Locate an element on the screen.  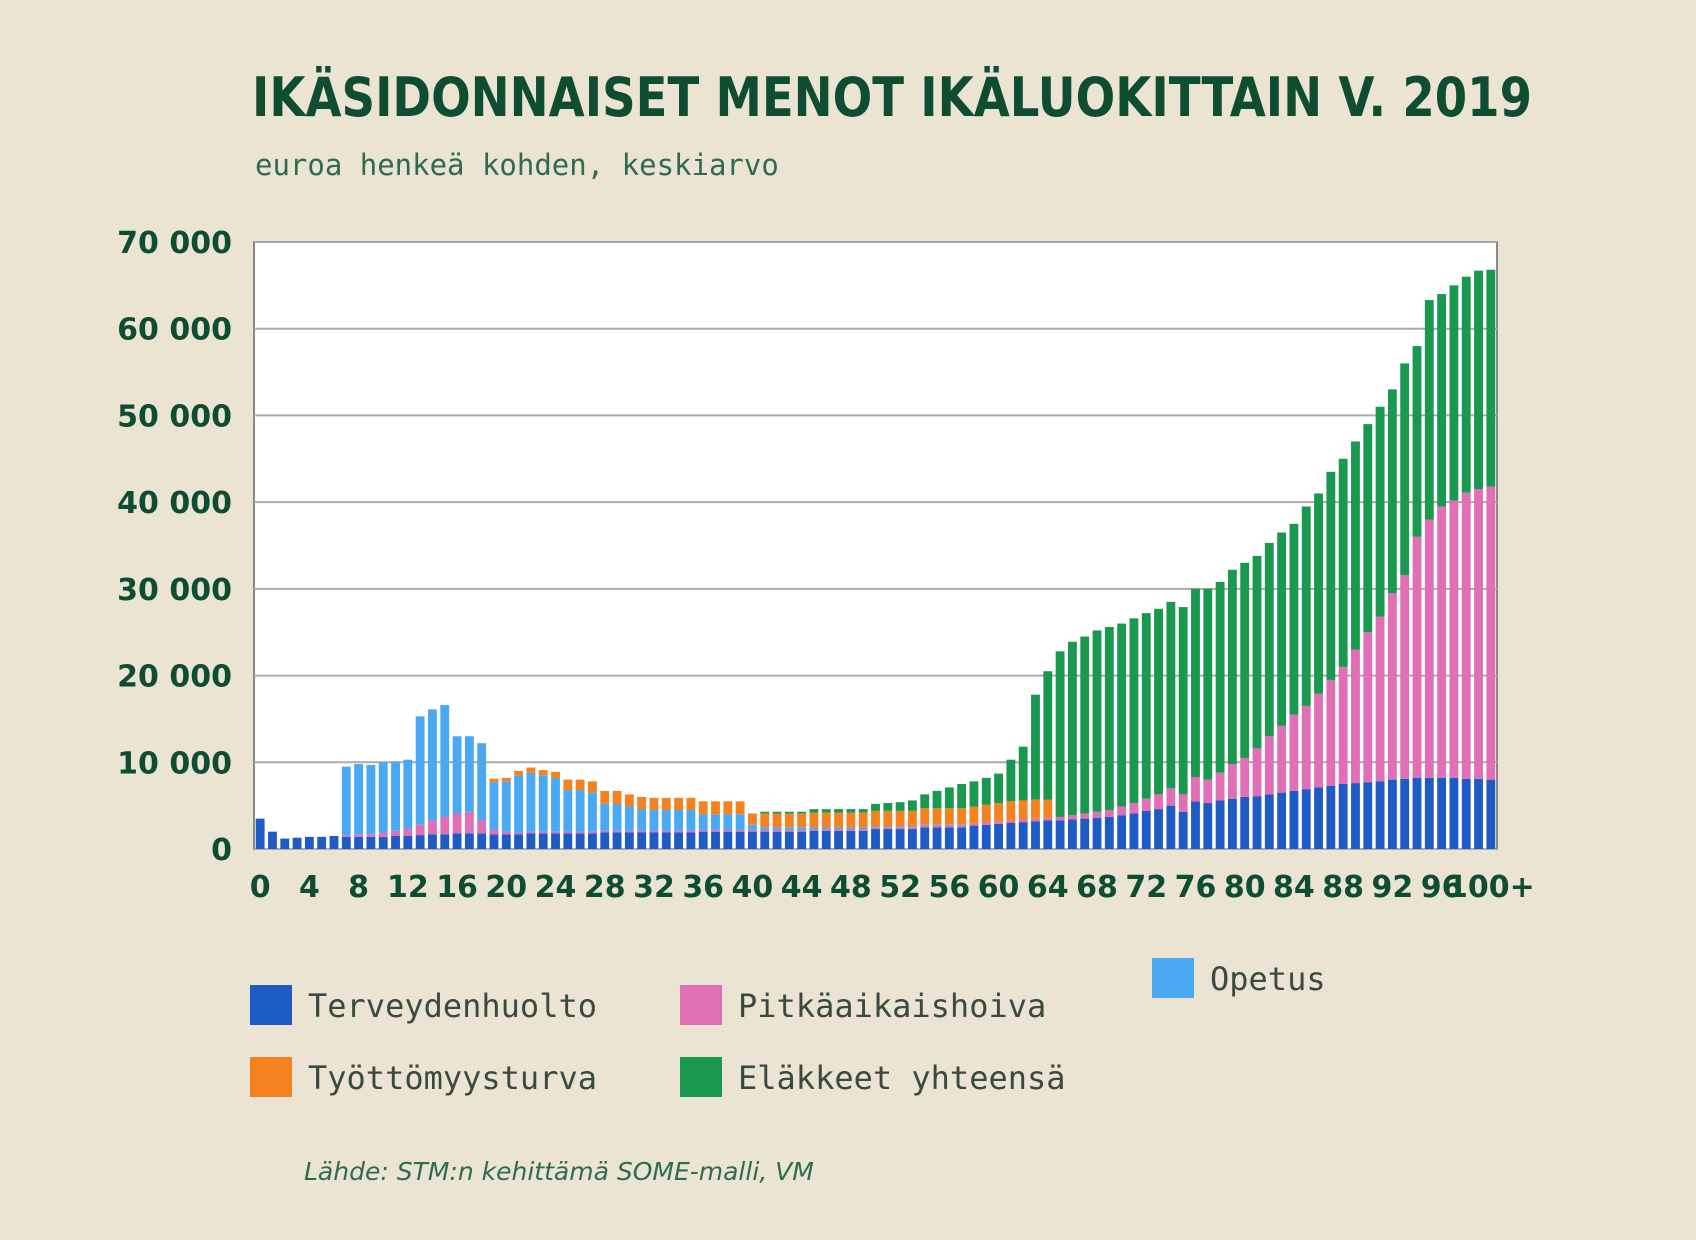
y-tick-label: 30 000 is located at coordinates (174, 590).